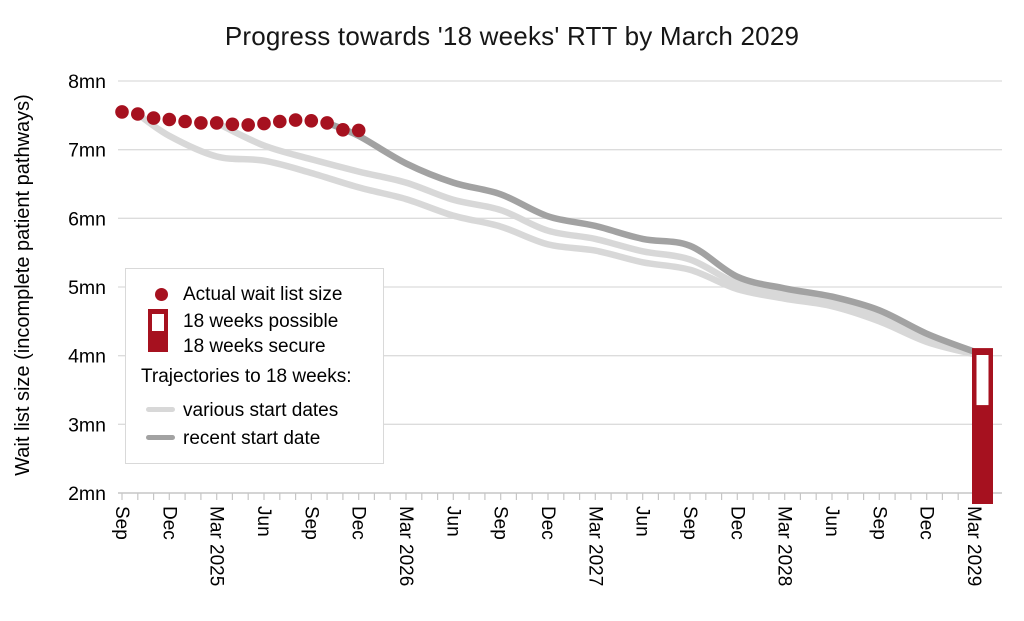 This screenshot has height=621, width=1024. I want to click on x-tick-label: Mar 2025, so click(216, 546).